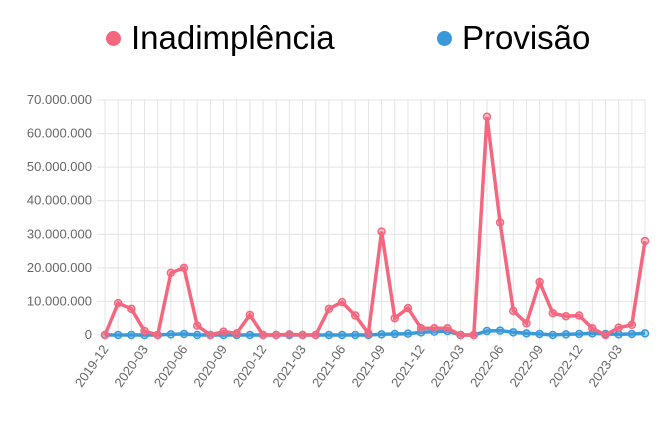  Describe the element at coordinates (131, 366) in the screenshot. I see `x-tick-label: 2020-03` at that location.